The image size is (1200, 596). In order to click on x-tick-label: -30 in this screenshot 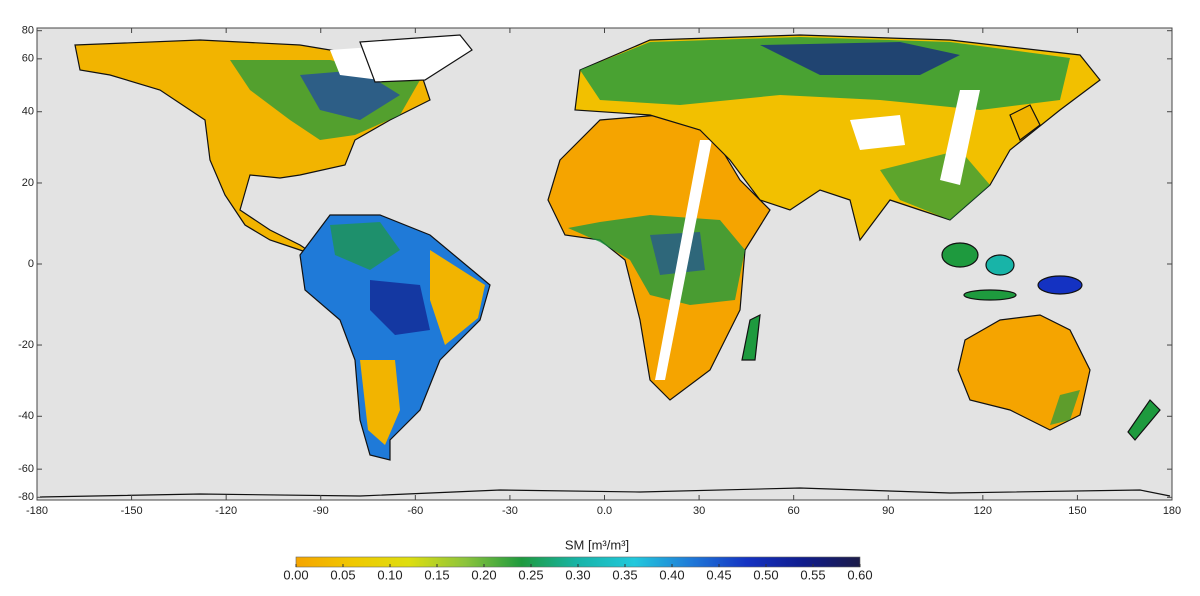, I will do `click(510, 511)`.